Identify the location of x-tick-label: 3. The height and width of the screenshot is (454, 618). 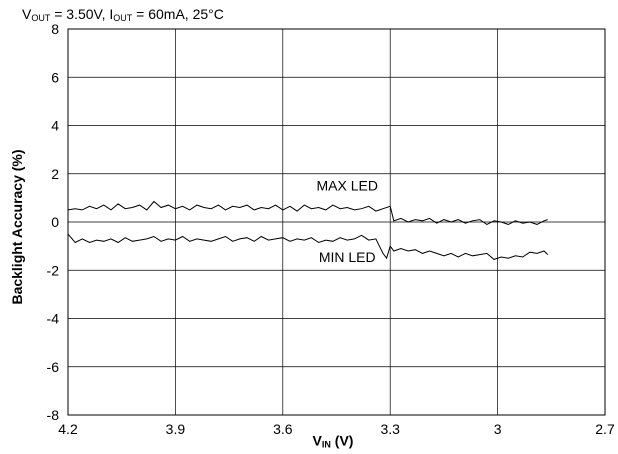
(498, 429).